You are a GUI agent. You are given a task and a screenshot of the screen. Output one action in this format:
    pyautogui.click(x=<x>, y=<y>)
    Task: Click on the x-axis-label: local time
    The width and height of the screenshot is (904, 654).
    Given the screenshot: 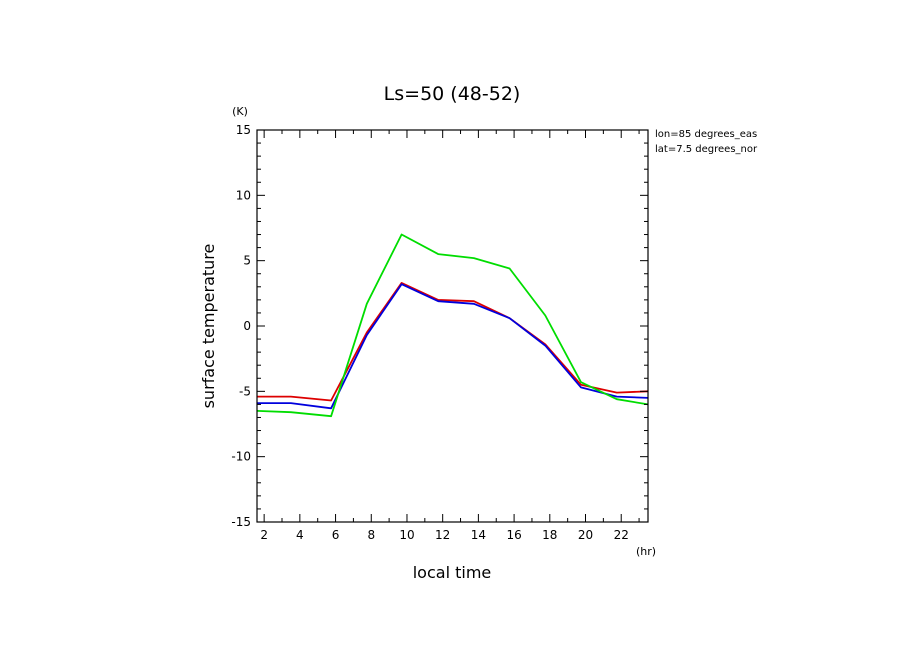 What is the action you would take?
    pyautogui.click(x=452, y=572)
    